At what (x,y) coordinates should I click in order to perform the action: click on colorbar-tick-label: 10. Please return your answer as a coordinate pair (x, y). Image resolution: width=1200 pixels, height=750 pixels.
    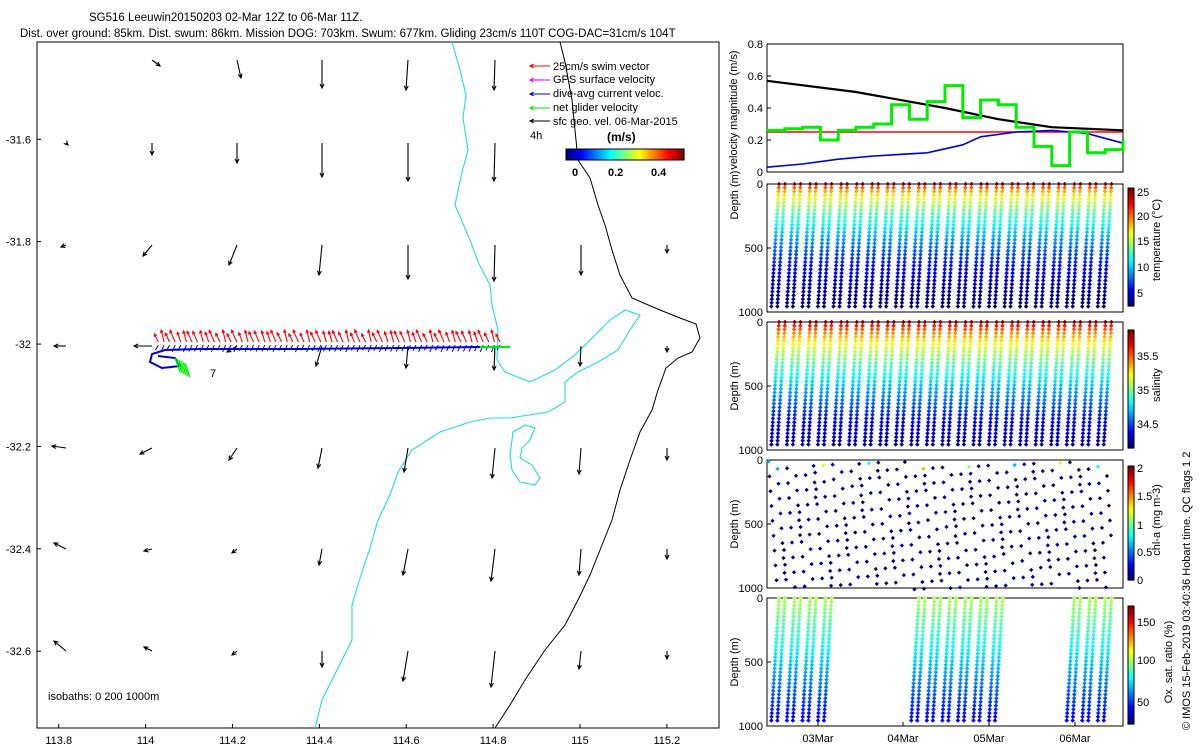
    Looking at the image, I should click on (1143, 268).